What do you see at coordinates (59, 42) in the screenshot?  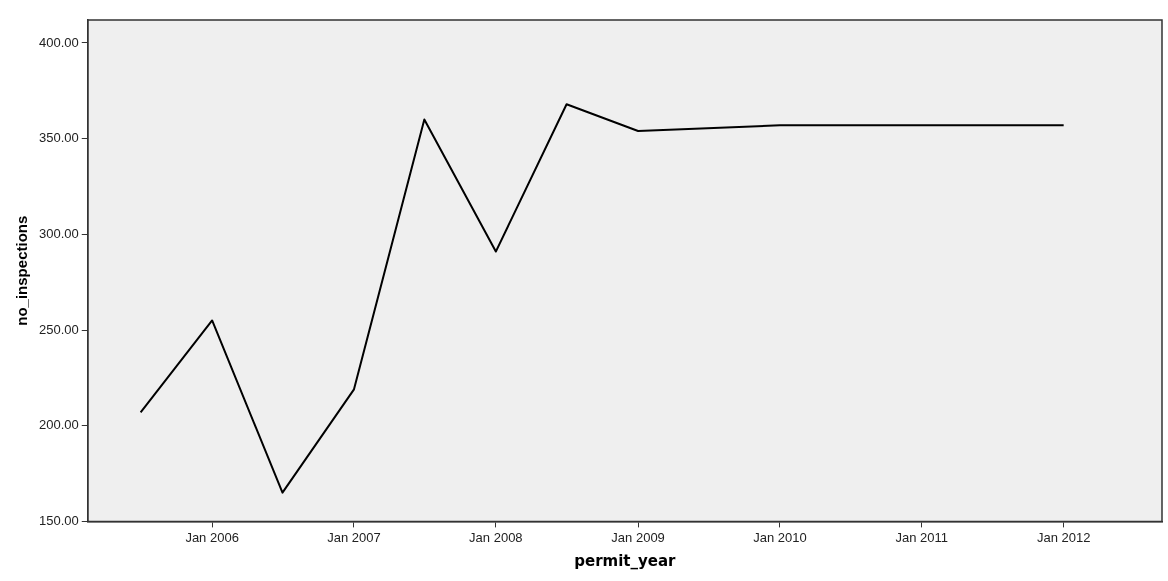 I see `y-tick-label: 400.00` at bounding box center [59, 42].